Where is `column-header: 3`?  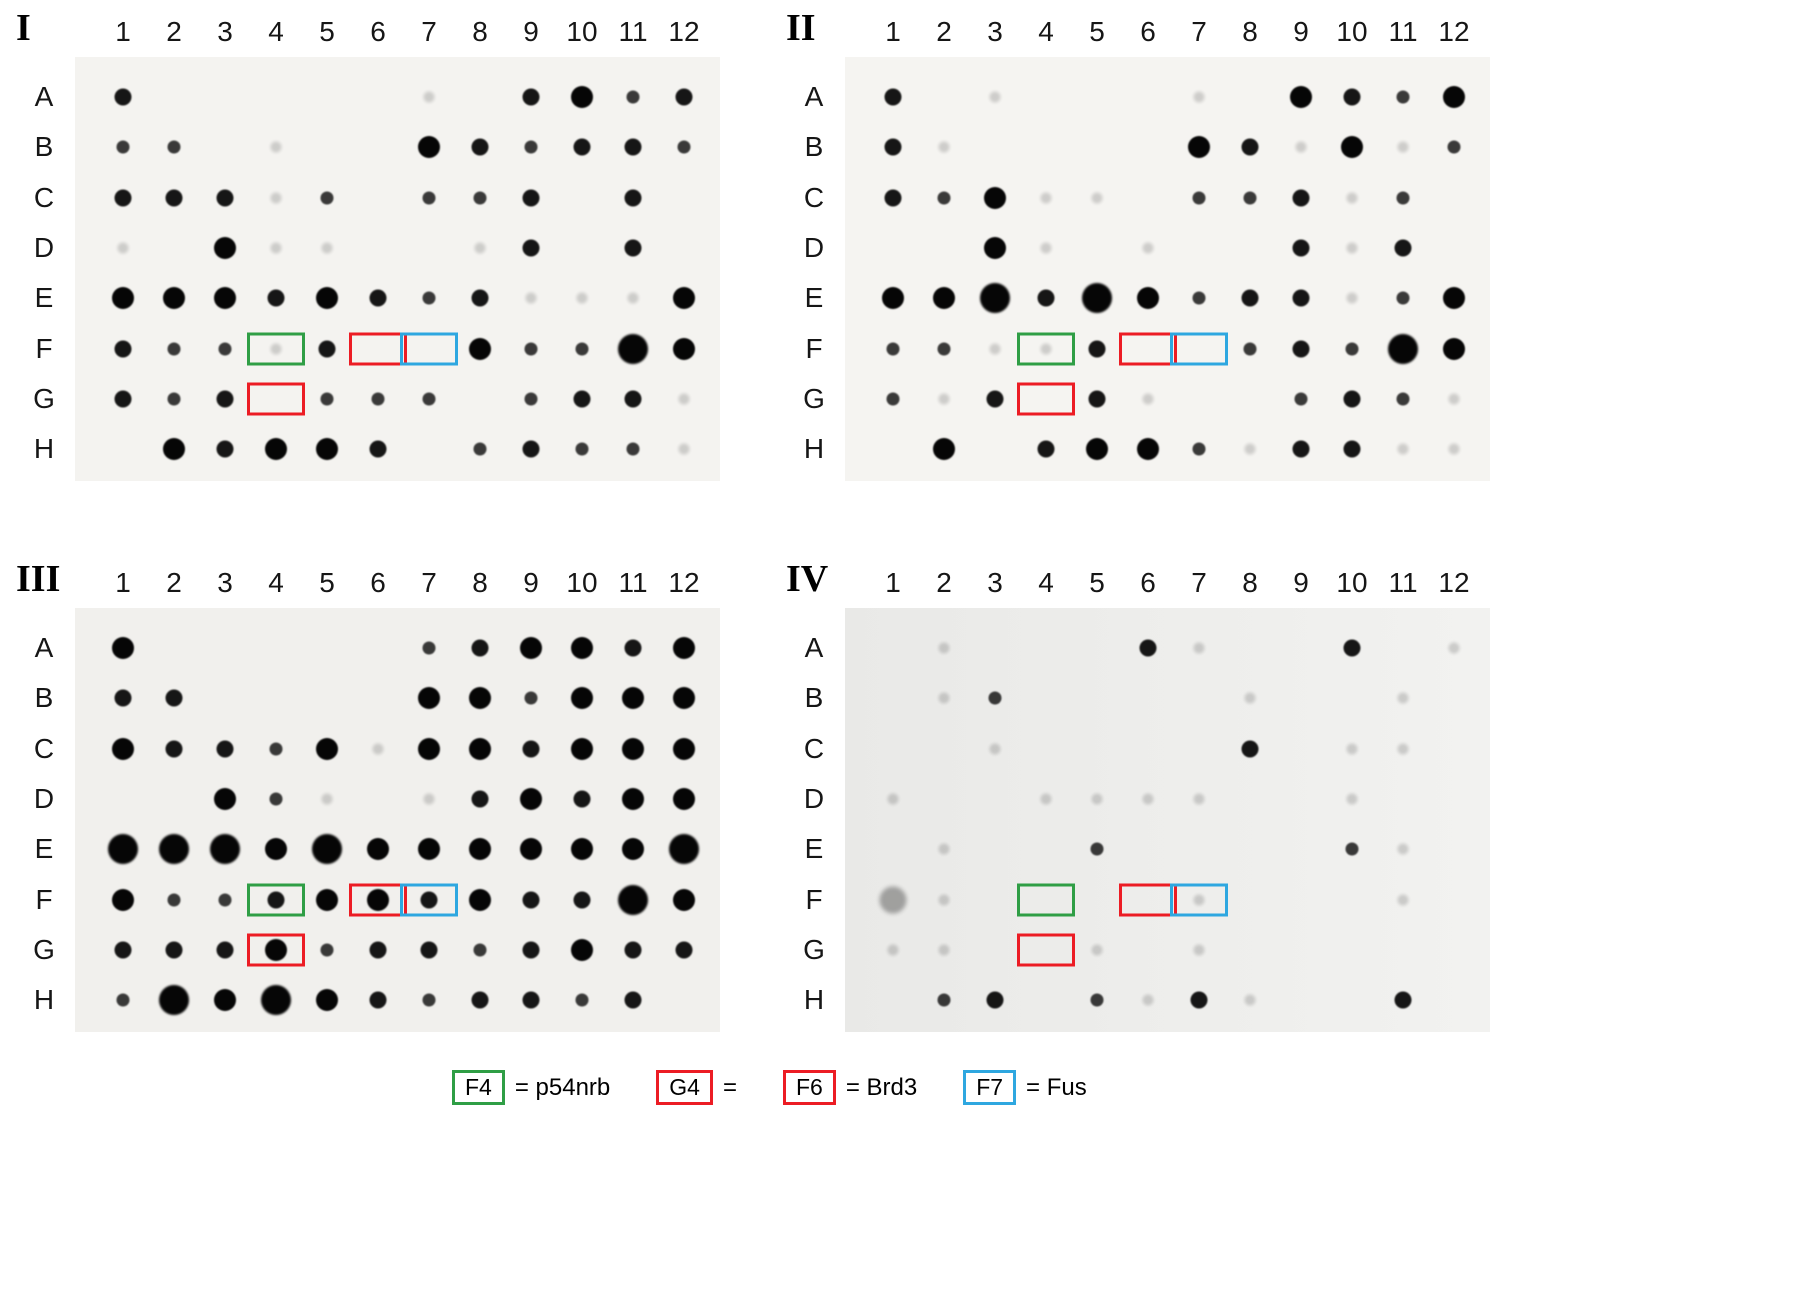
column-header: 3 is located at coordinates (225, 31).